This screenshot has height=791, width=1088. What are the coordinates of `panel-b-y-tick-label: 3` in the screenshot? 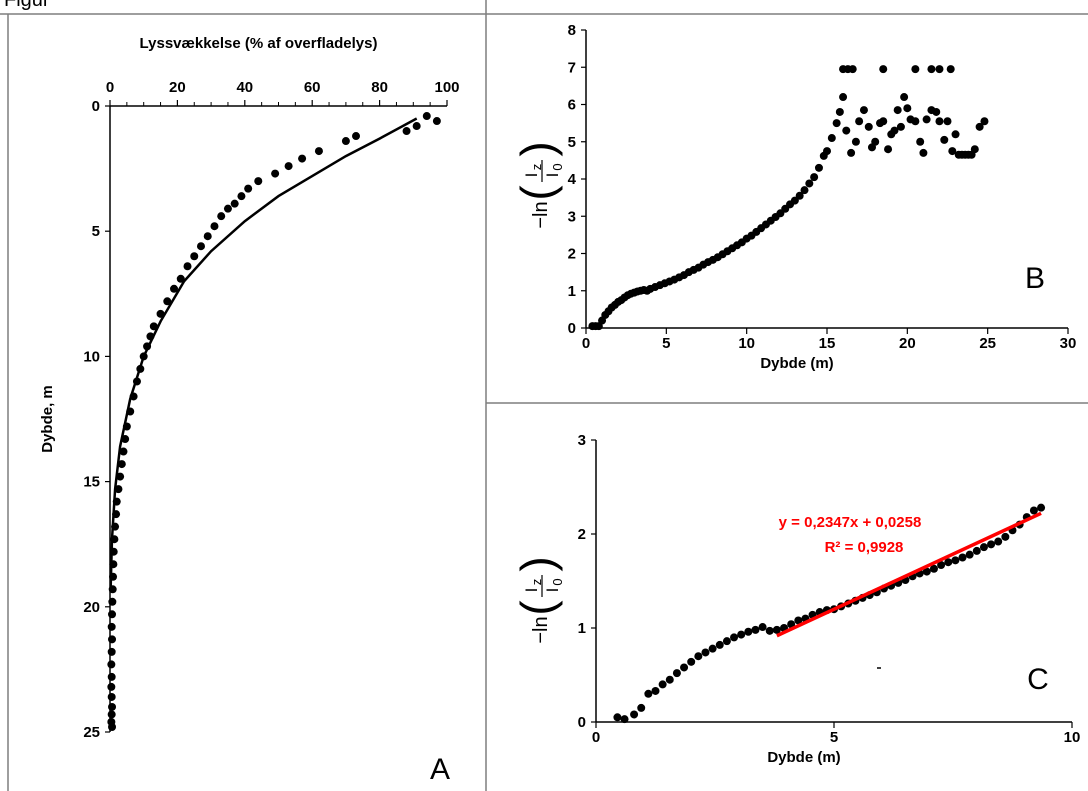 It's located at (572, 216).